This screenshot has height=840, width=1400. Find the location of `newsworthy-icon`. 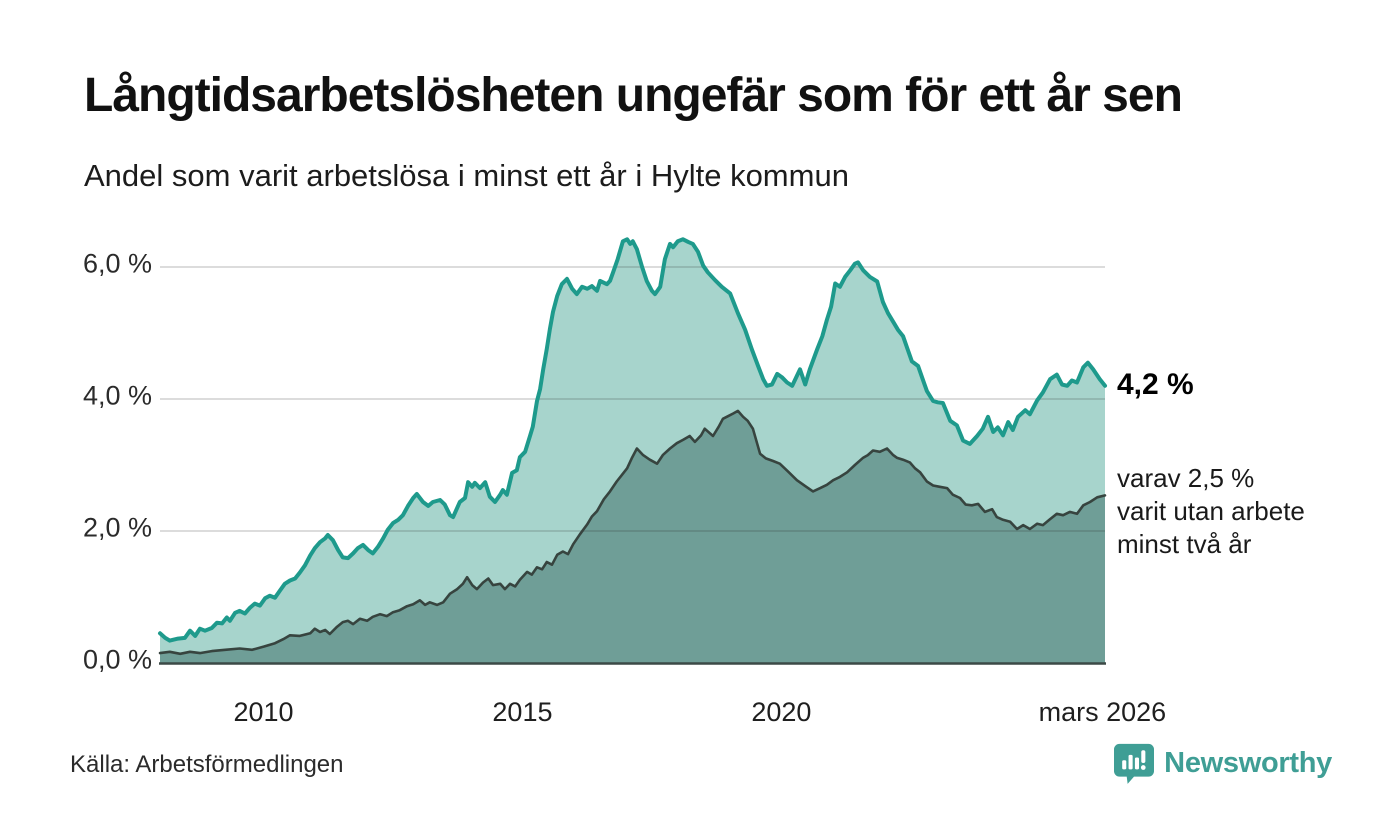

newsworthy-icon is located at coordinates (1134, 763).